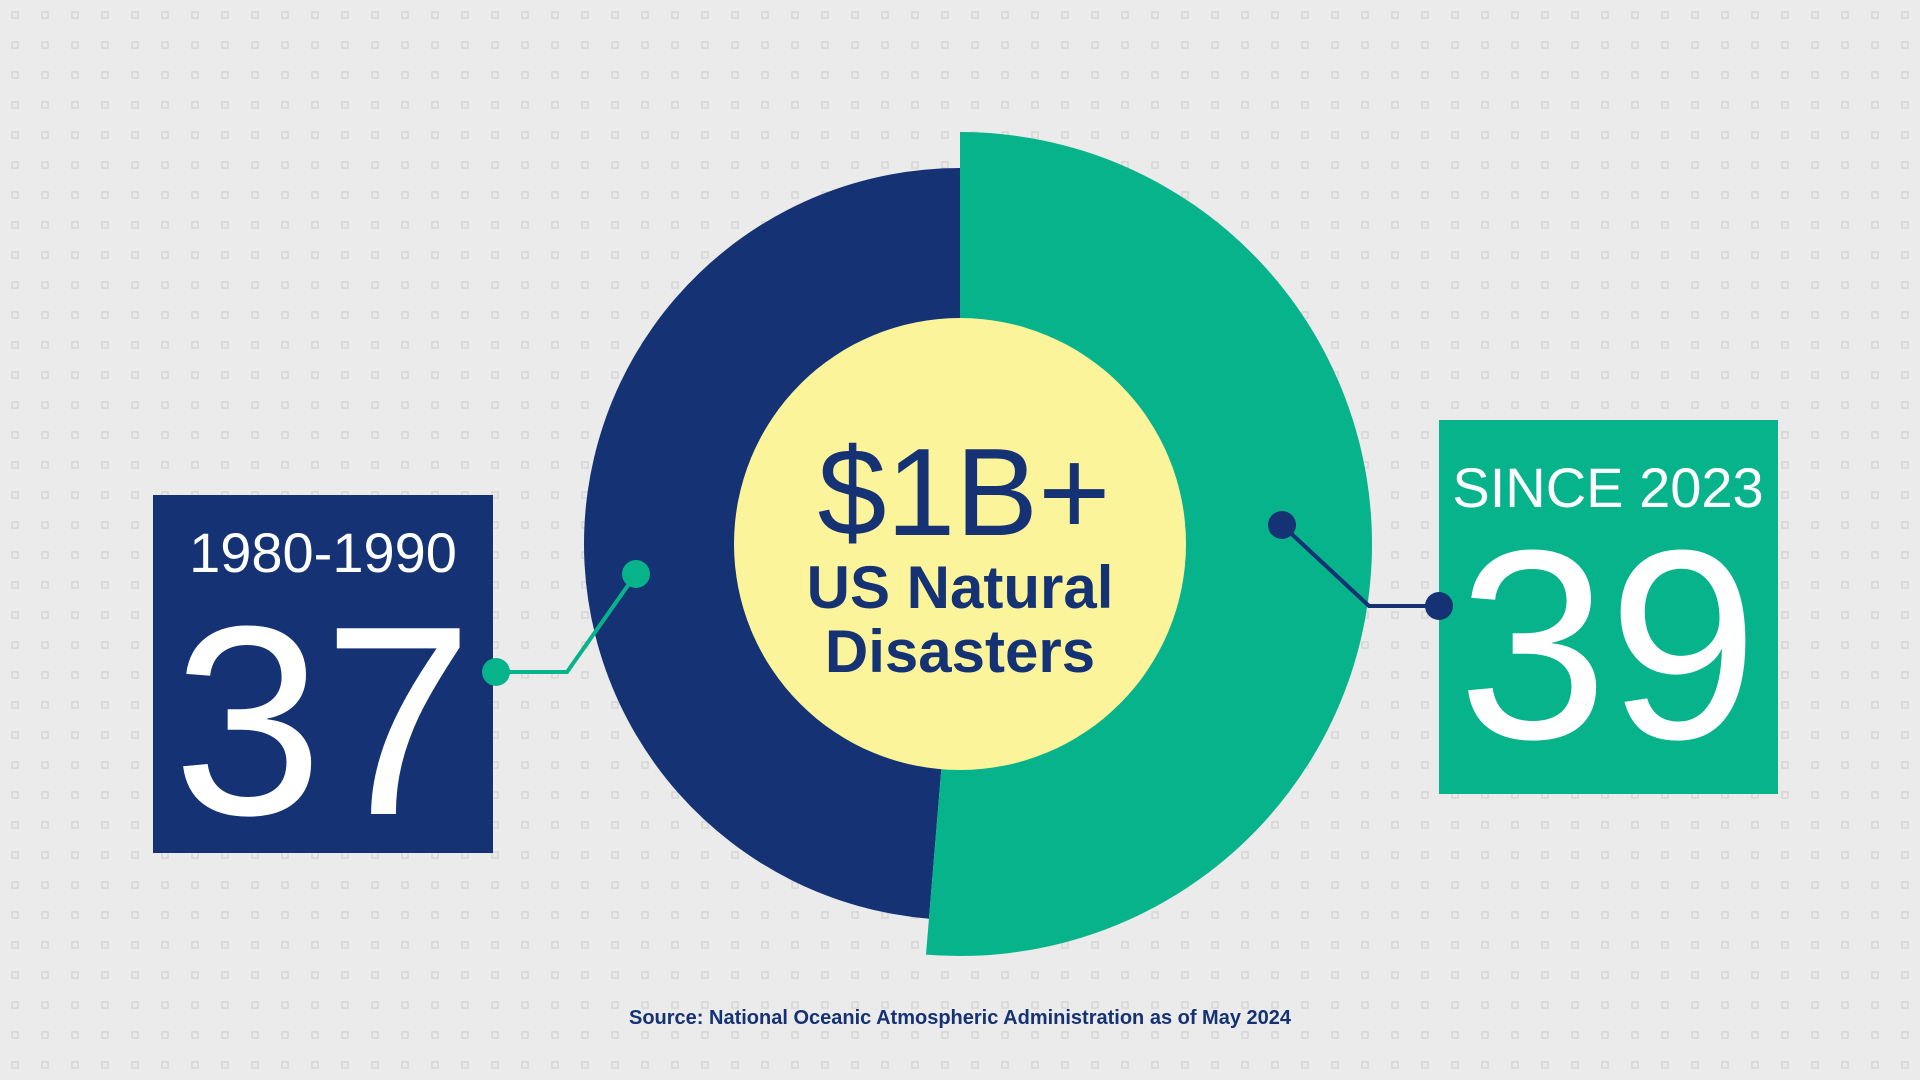  I want to click on subtitle-box: US Natural Disasters, so click(960, 620).